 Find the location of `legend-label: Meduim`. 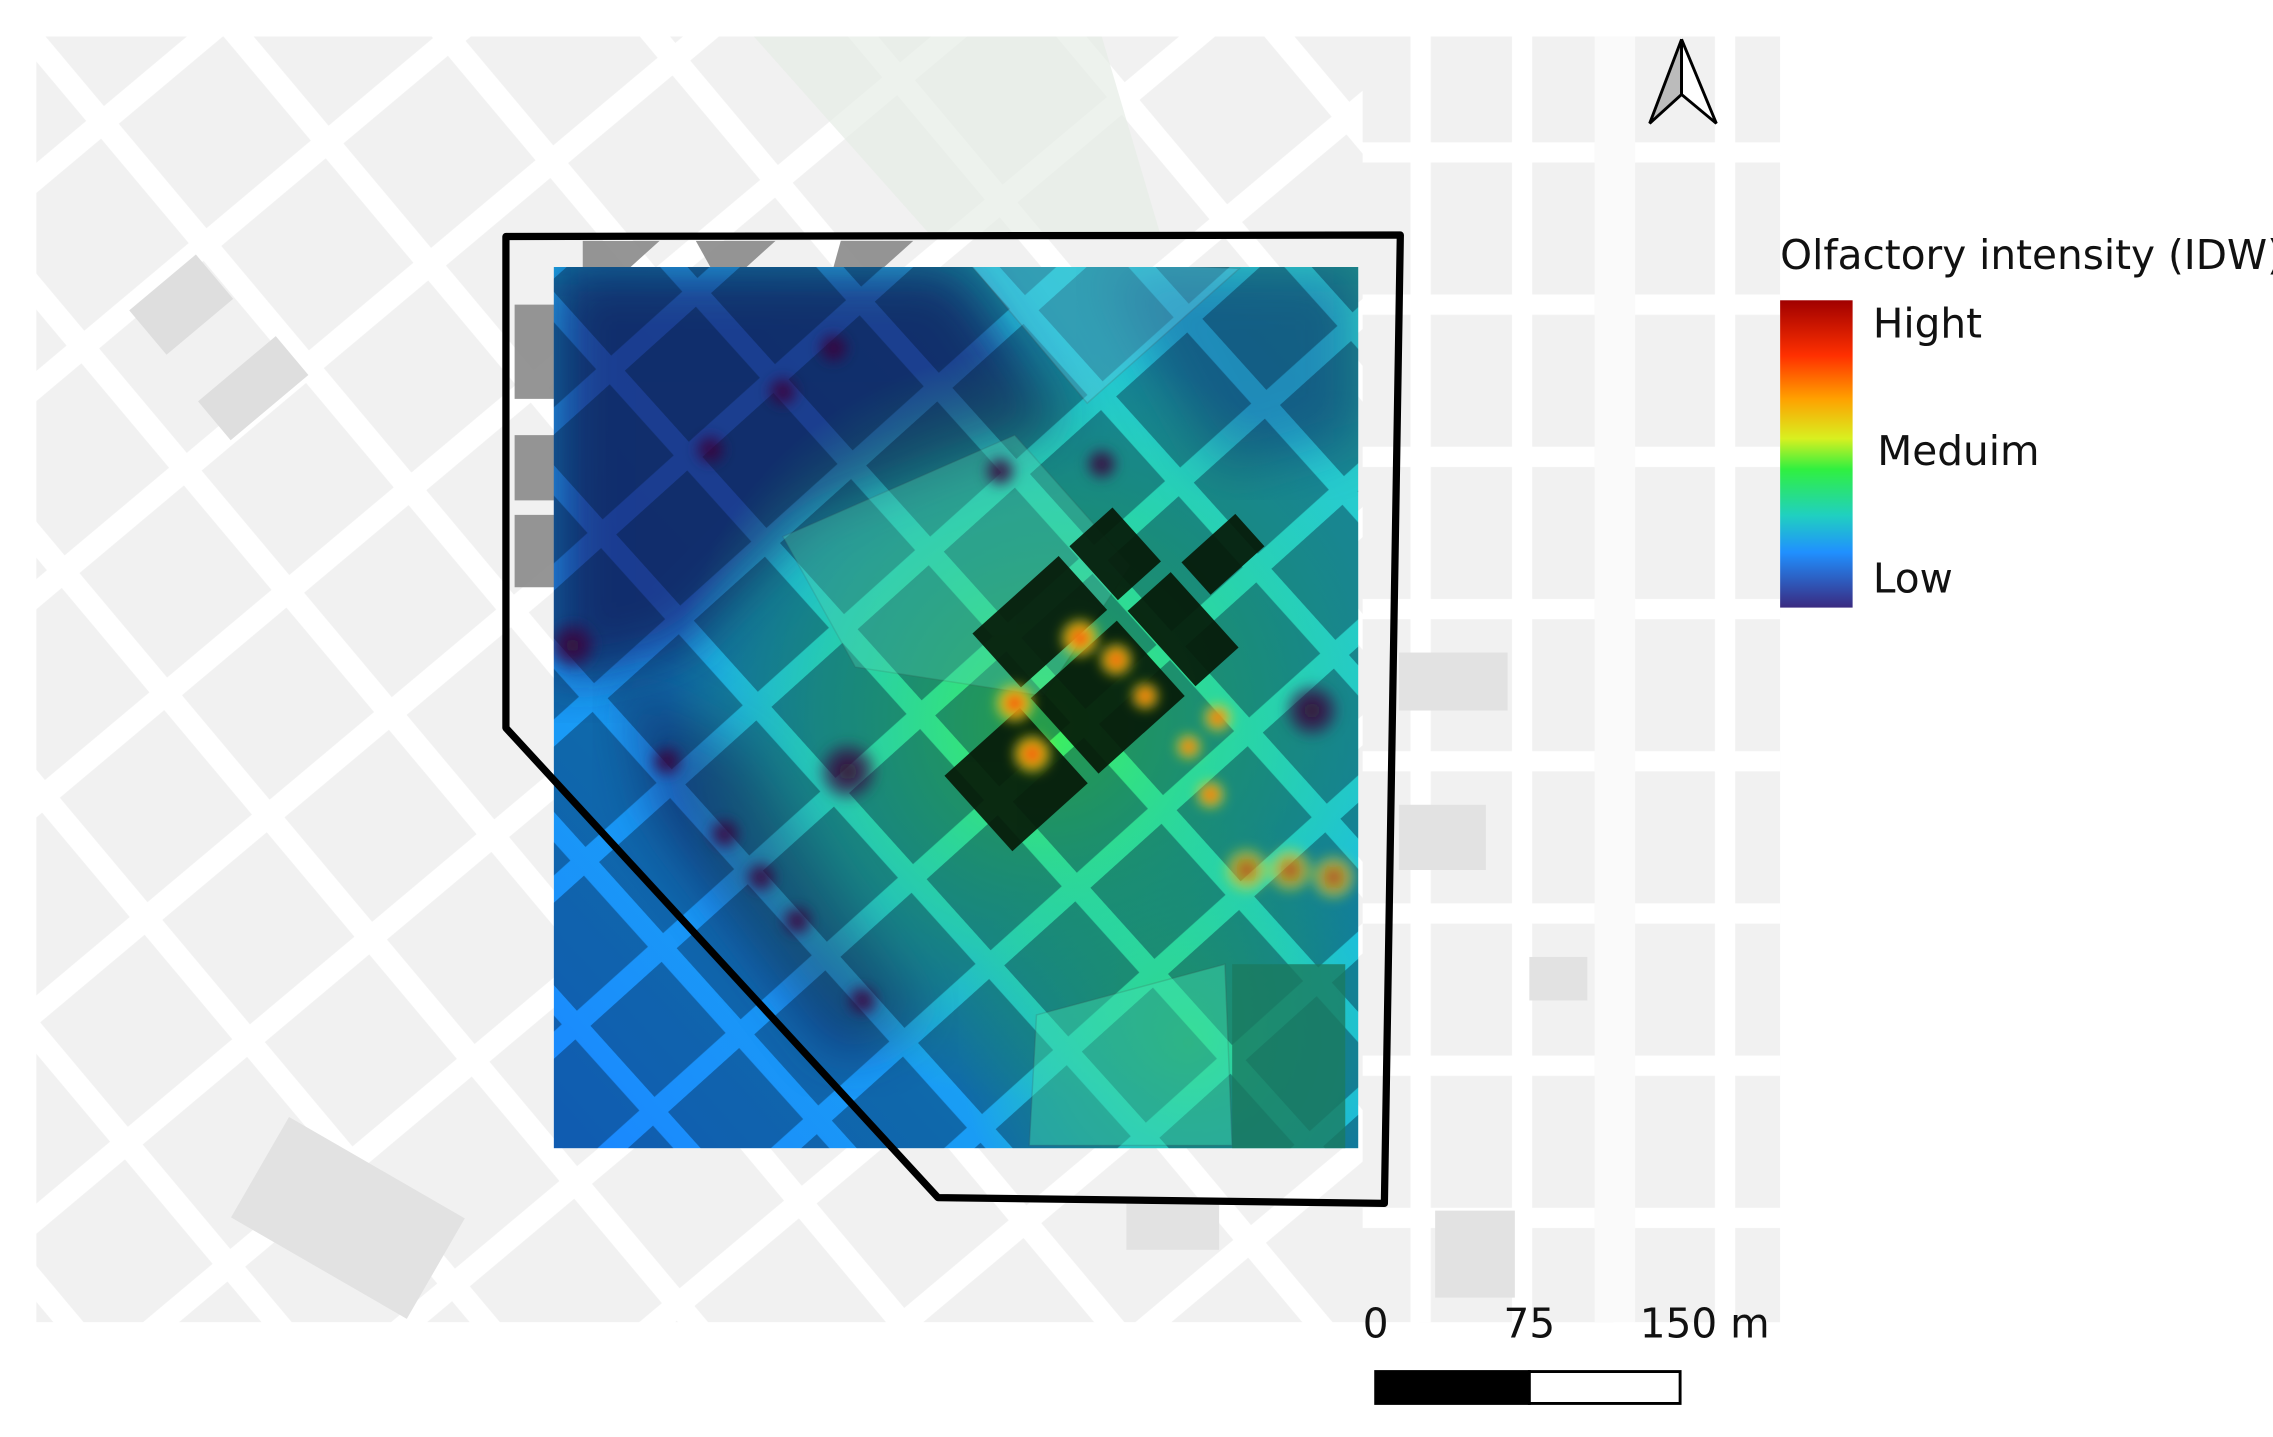

legend-label: Meduim is located at coordinates (1958, 451).